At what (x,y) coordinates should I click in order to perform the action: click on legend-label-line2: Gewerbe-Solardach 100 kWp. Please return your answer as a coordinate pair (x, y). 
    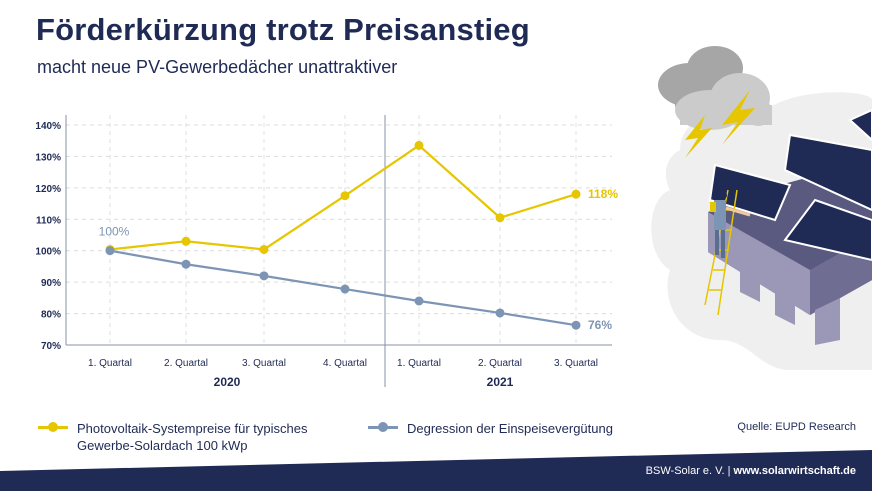
    Looking at the image, I should click on (162, 445).